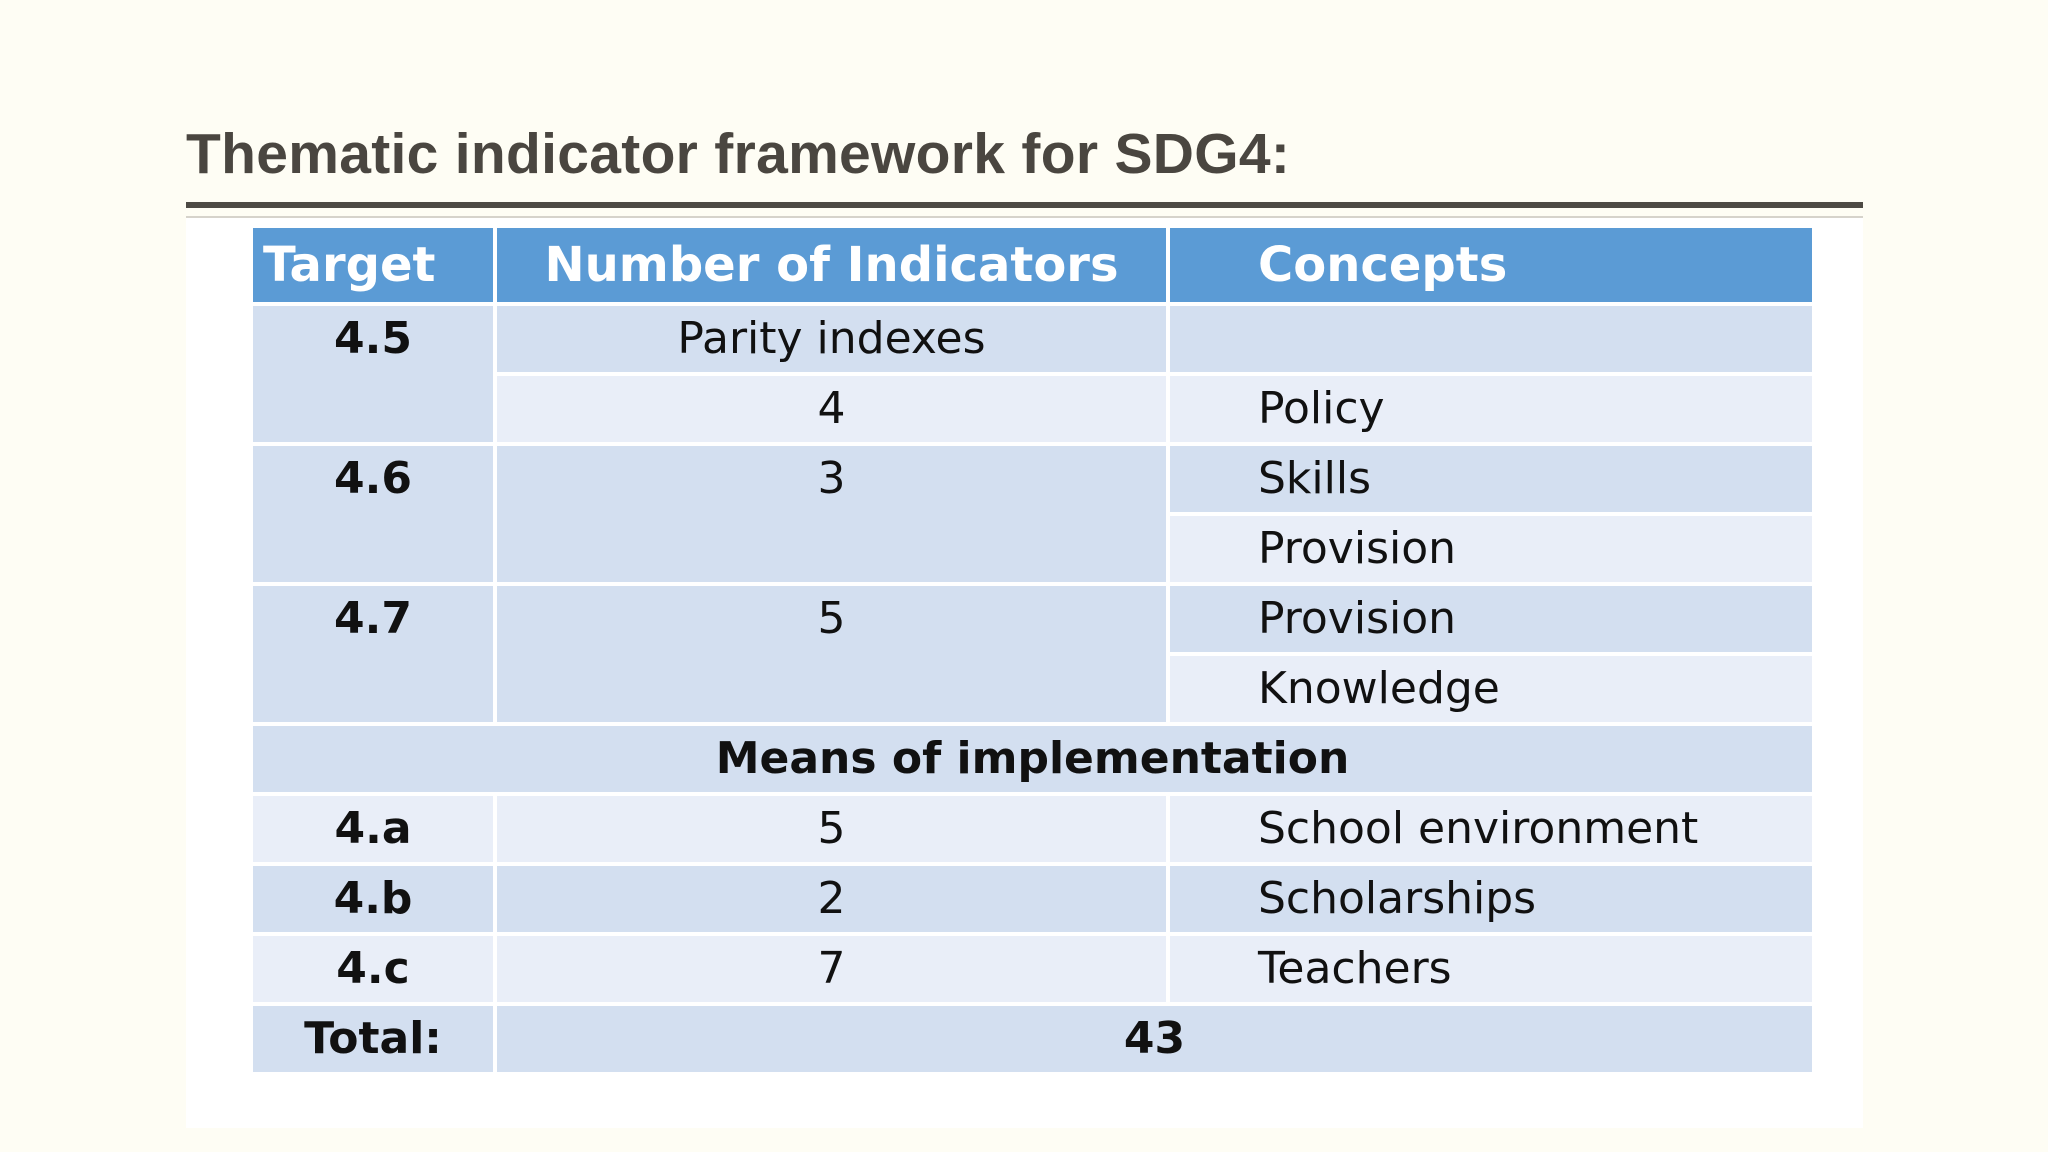  What do you see at coordinates (1491, 479) in the screenshot?
I see `concept-cell: Skills` at bounding box center [1491, 479].